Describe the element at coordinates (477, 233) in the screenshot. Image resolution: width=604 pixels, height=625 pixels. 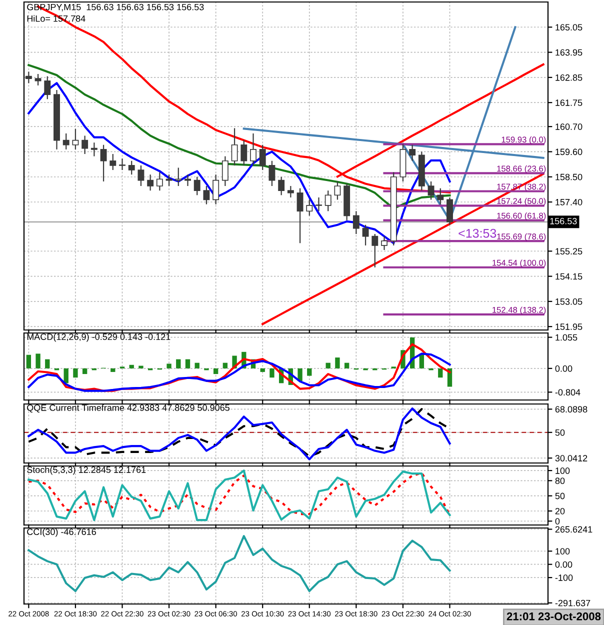
I see `annotation: <13:53` at that location.